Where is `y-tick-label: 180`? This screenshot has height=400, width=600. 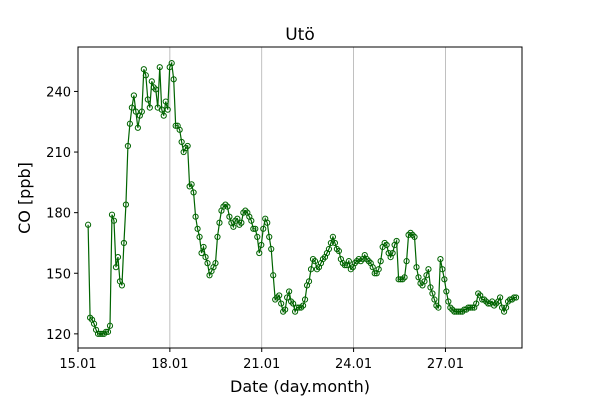 y-tick-label: 180 is located at coordinates (58, 214).